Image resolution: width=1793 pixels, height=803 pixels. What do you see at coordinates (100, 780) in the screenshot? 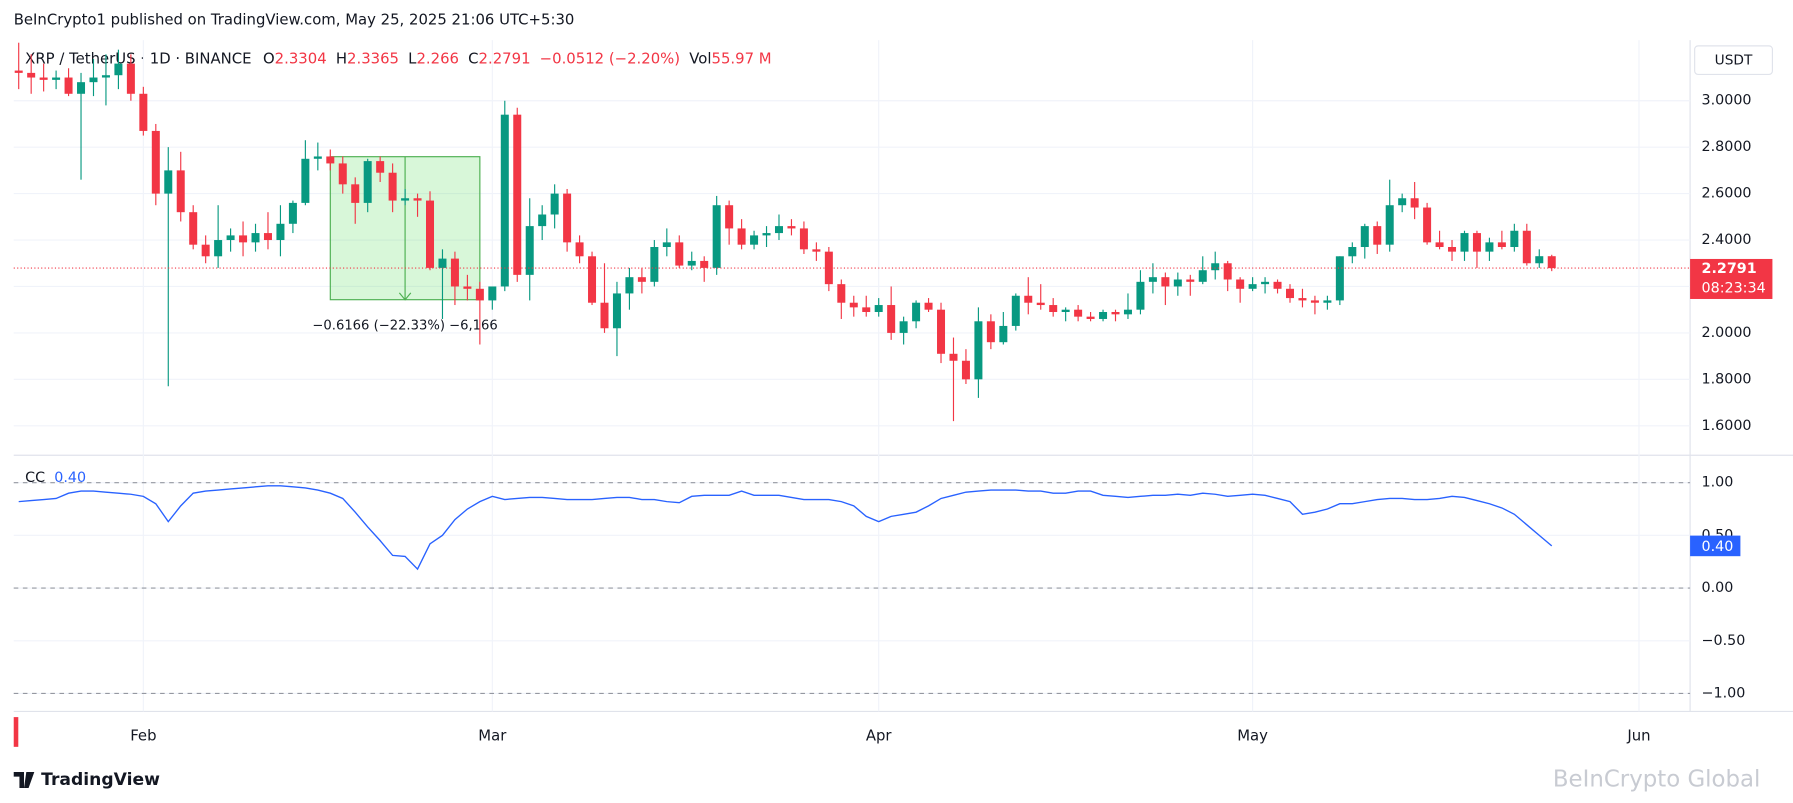
I see `footer-logo: TradingView` at bounding box center [100, 780].